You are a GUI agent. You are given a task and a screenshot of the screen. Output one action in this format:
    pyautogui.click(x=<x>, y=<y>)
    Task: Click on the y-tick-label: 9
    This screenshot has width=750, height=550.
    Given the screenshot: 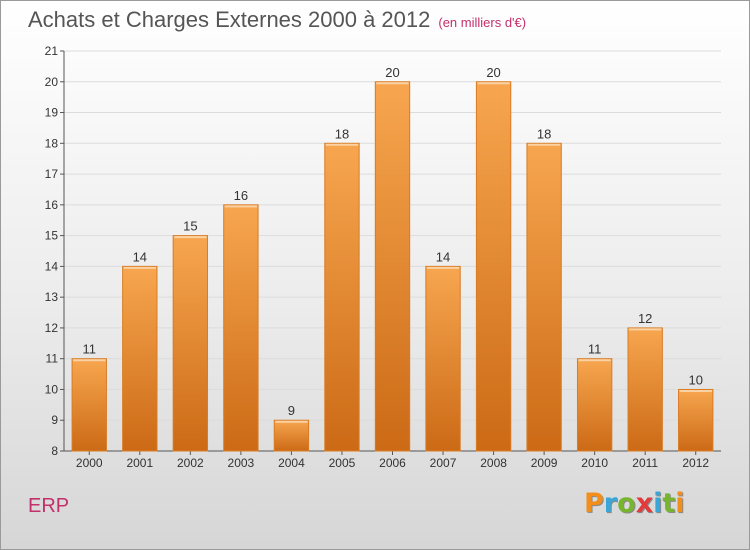 What is the action you would take?
    pyautogui.click(x=54, y=420)
    